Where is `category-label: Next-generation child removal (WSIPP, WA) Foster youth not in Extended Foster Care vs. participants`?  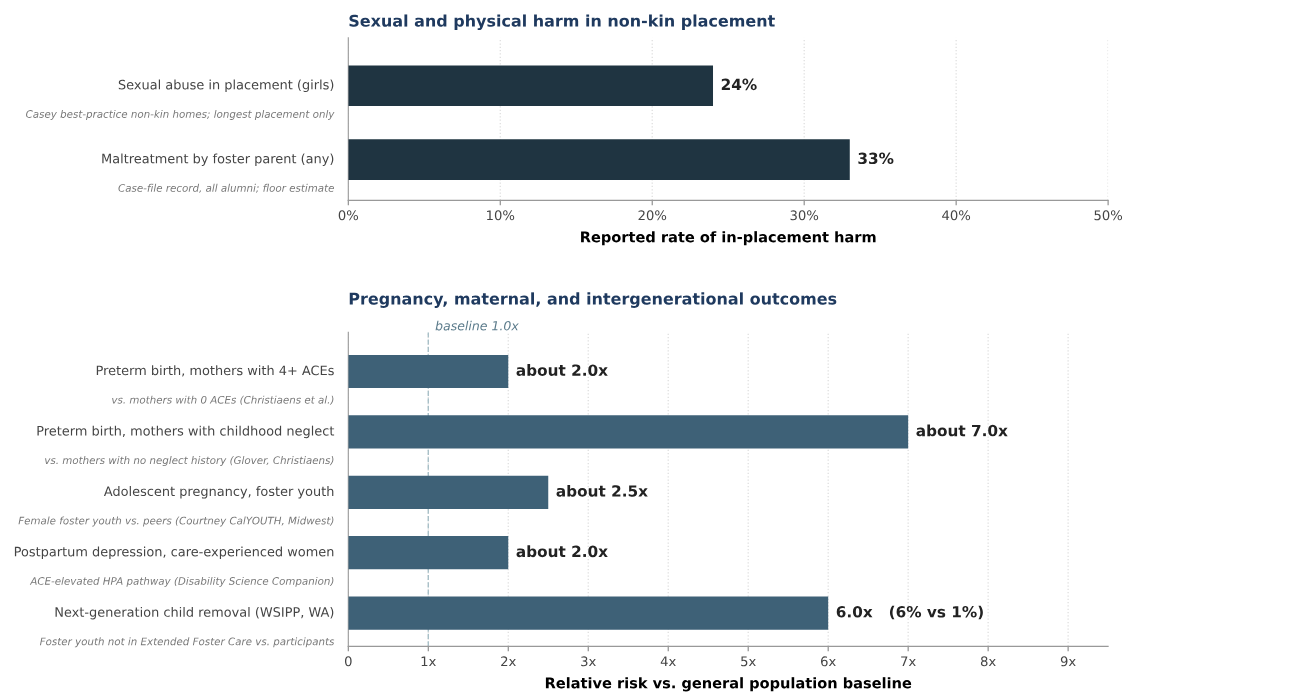
category-label: Next-generation child removal (WSIPP, WA) Foster youth not in Extended Foster Care vs. participants is located at coordinates (187, 627).